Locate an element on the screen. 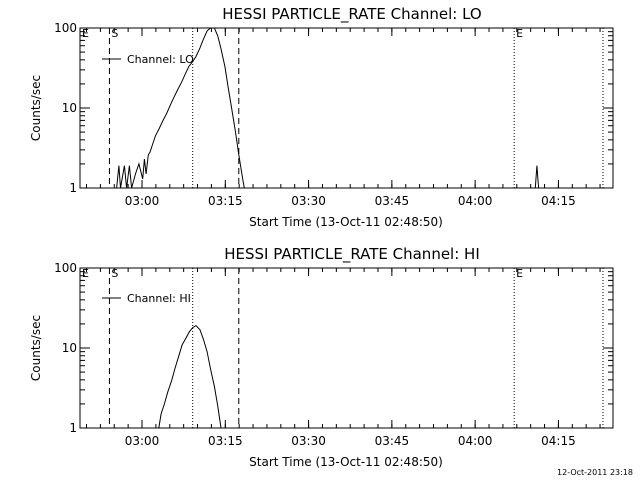  chart-title: HESSI PARTICLE_RATE Channel: LO is located at coordinates (351, 14).